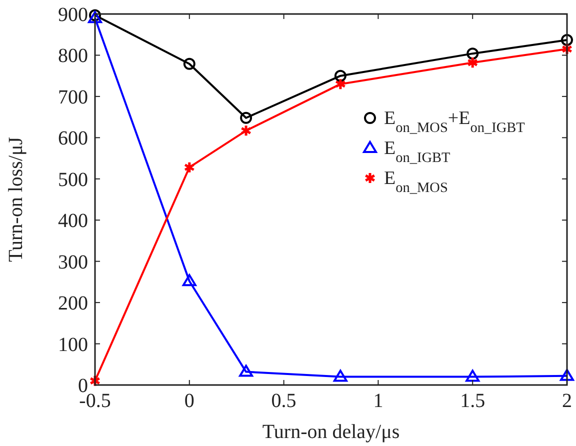  I want to click on y-axis-title: Turn-on loss/μJ, so click(16, 199).